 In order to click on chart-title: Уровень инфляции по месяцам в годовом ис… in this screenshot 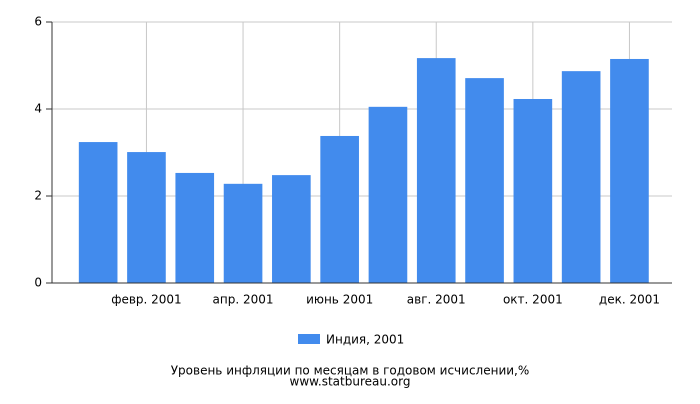, I will do `click(350, 371)`.